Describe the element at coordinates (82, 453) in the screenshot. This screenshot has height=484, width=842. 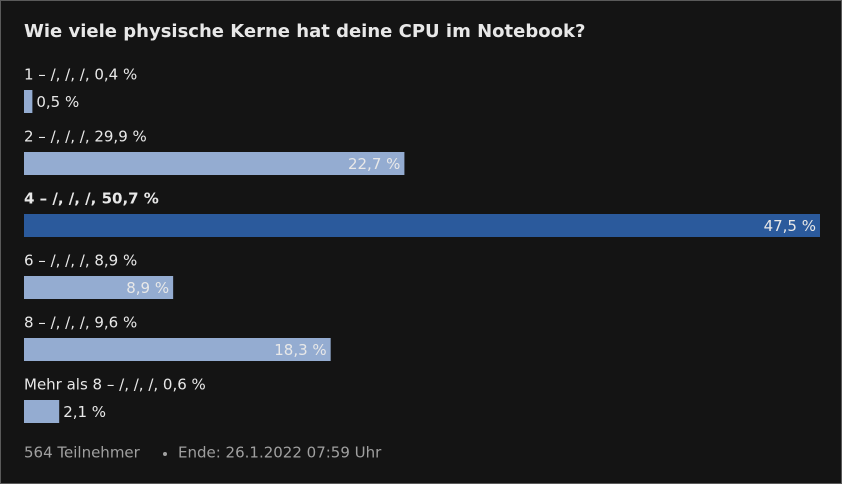
I see `participants: 564 Teilnehmer` at that location.